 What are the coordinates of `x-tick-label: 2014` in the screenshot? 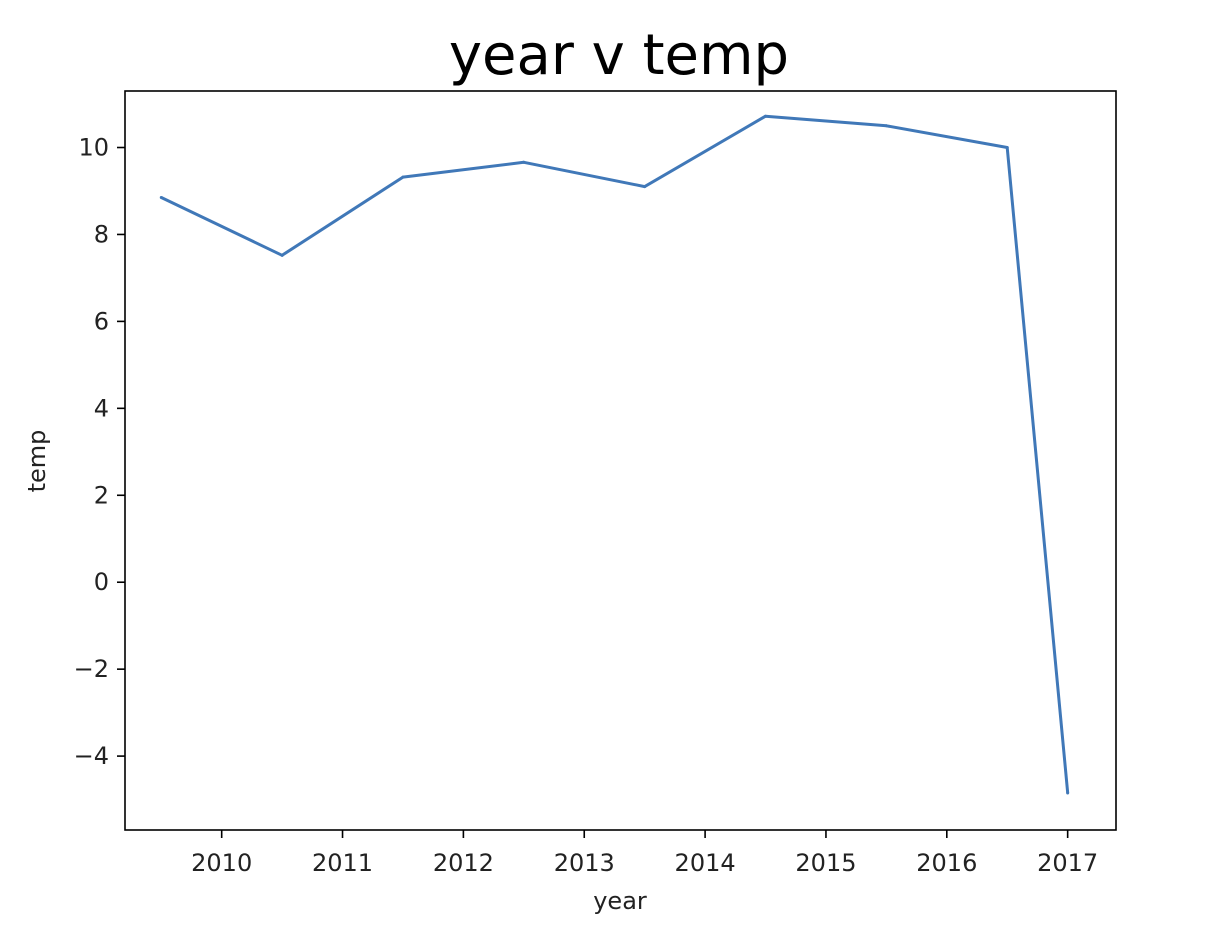 It's located at (705, 863).